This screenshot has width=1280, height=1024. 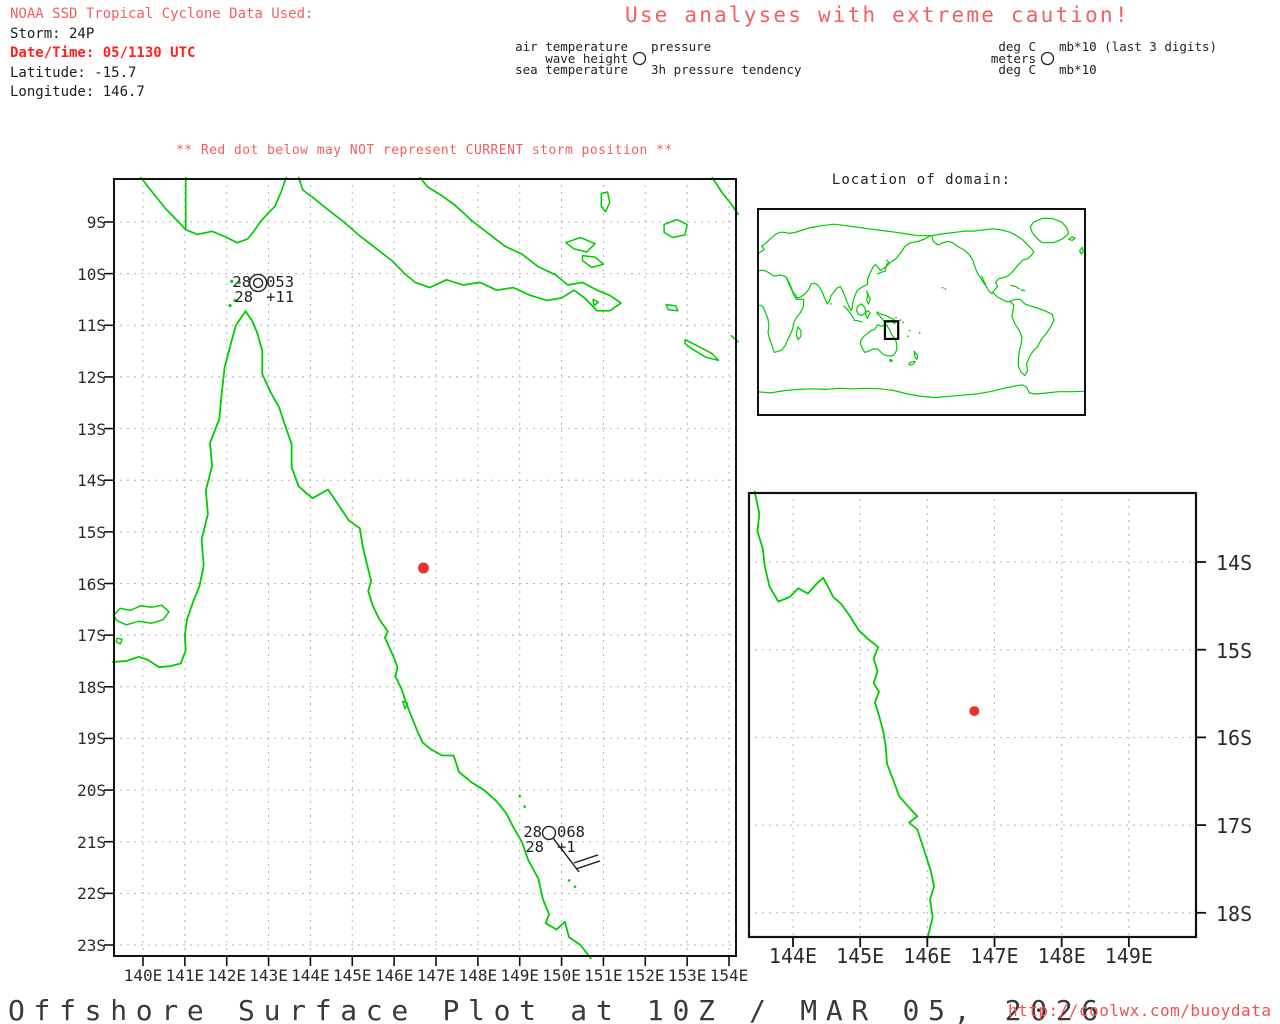 I want to click on main-map-lon-label: 150E, so click(x=561, y=975).